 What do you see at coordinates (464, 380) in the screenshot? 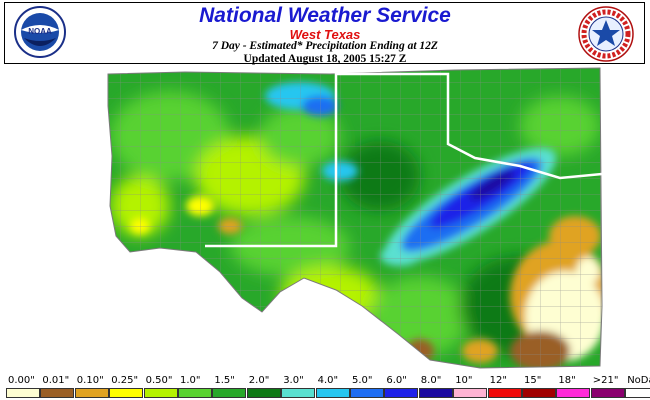
I see `legend-label: 10"` at bounding box center [464, 380].